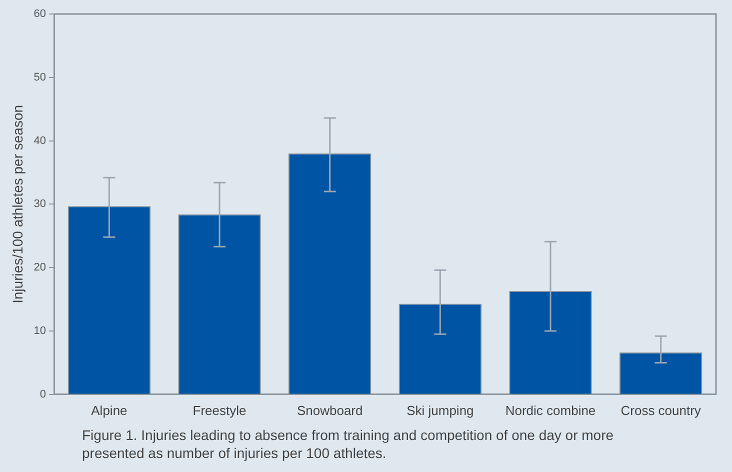 This screenshot has height=472, width=732. I want to click on y-tick-label: 60, so click(40, 14).